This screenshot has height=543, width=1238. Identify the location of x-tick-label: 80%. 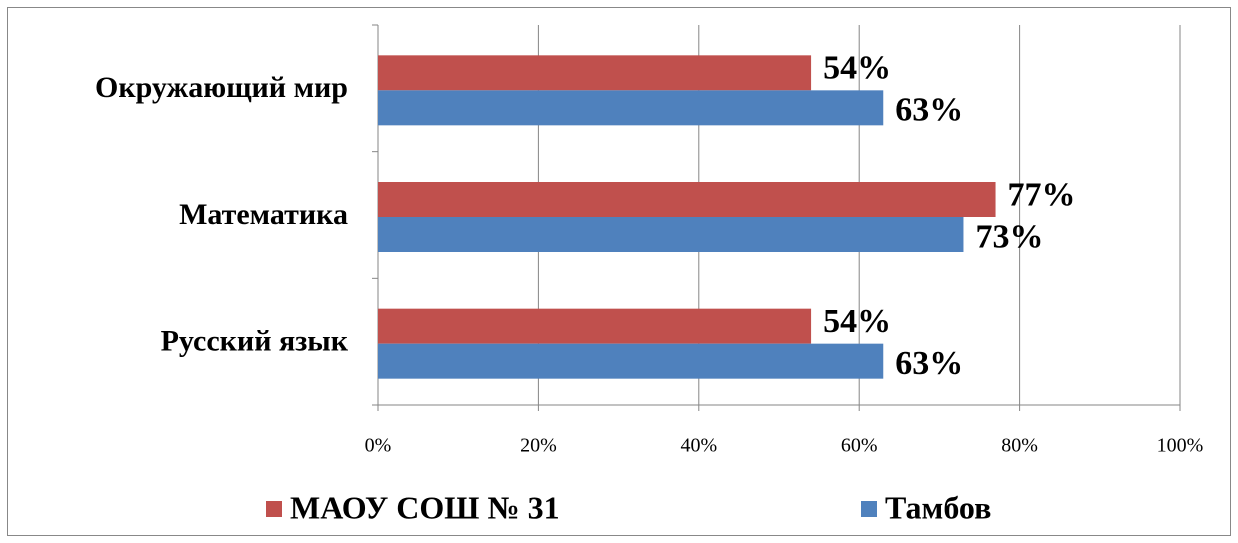
(1019, 446).